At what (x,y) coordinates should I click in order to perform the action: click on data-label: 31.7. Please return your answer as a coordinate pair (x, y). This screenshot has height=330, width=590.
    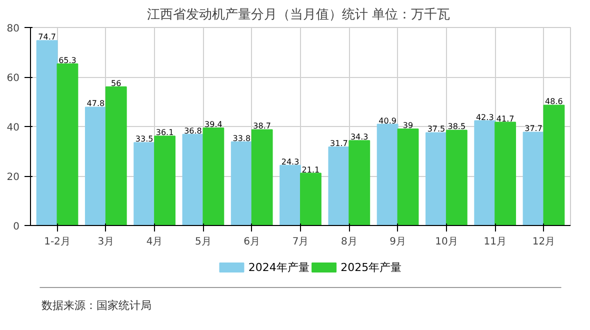
    Looking at the image, I should click on (339, 143).